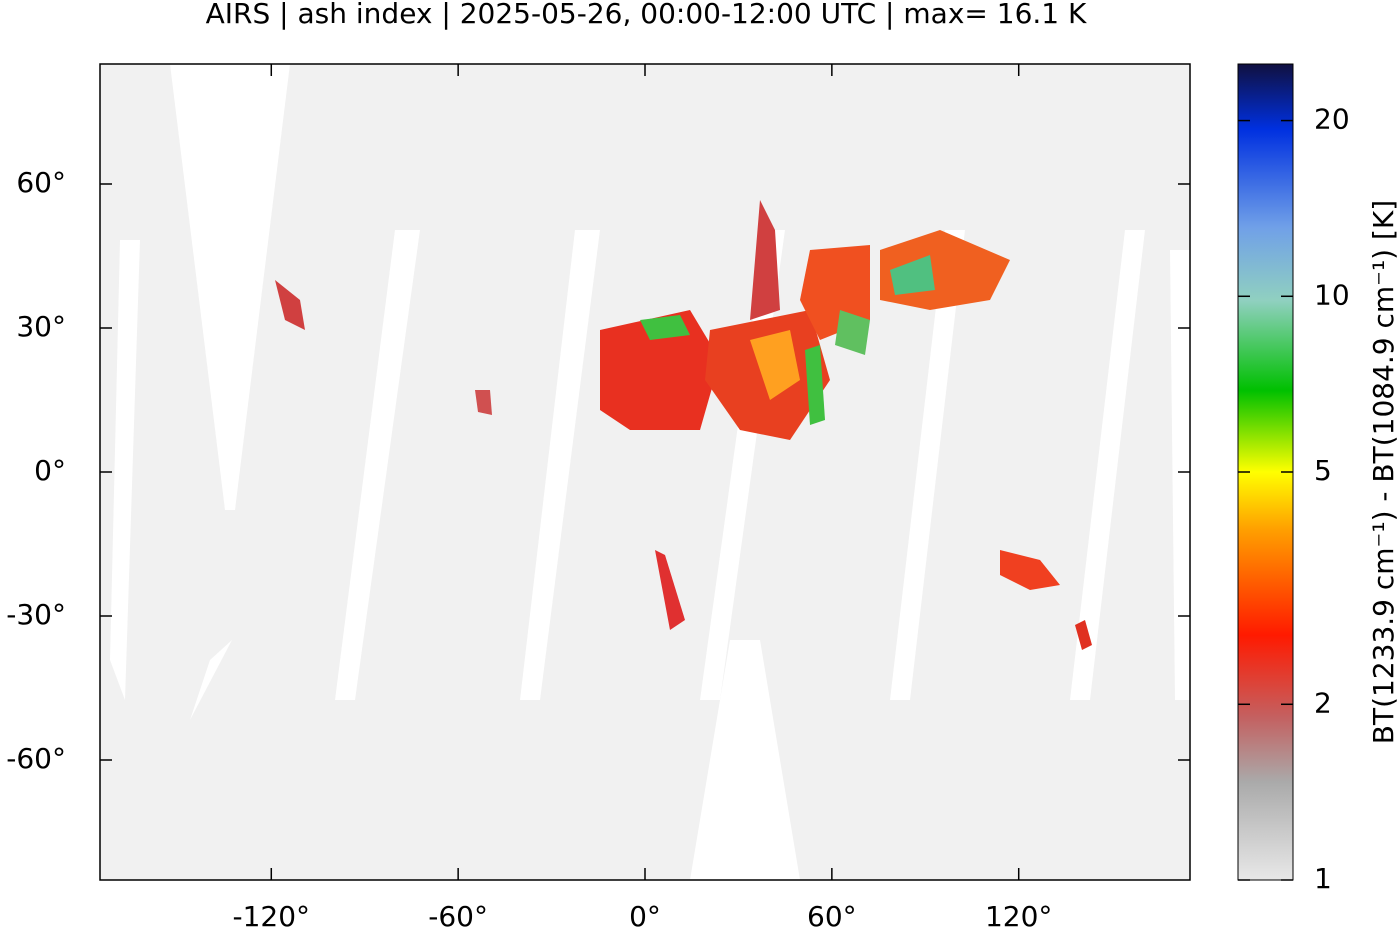  What do you see at coordinates (272, 915) in the screenshot?
I see `x-tick-label: -120°` at bounding box center [272, 915].